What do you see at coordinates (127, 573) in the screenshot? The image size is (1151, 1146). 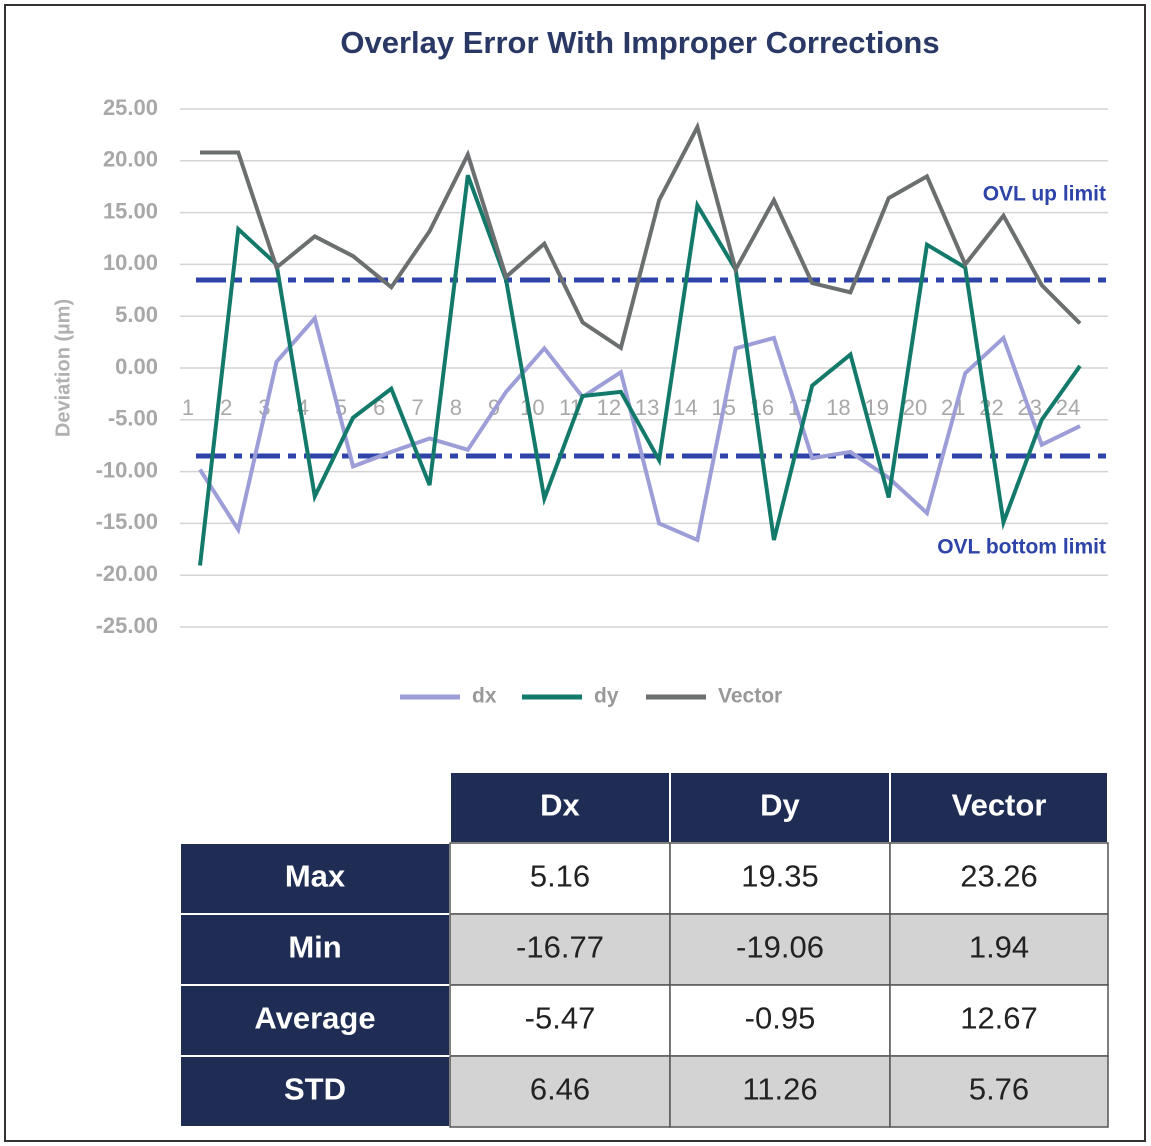 I see `y-tick-label: -20.00` at bounding box center [127, 573].